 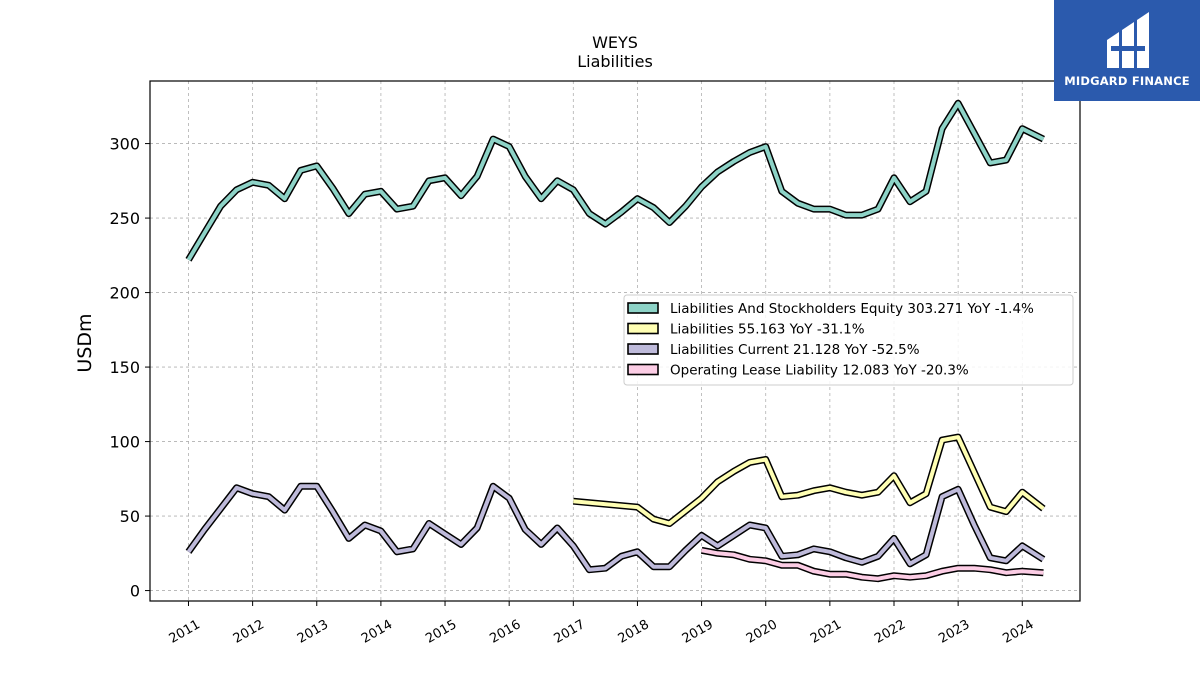 What do you see at coordinates (809, 480) in the screenshot?
I see `series-line-liabilities` at bounding box center [809, 480].